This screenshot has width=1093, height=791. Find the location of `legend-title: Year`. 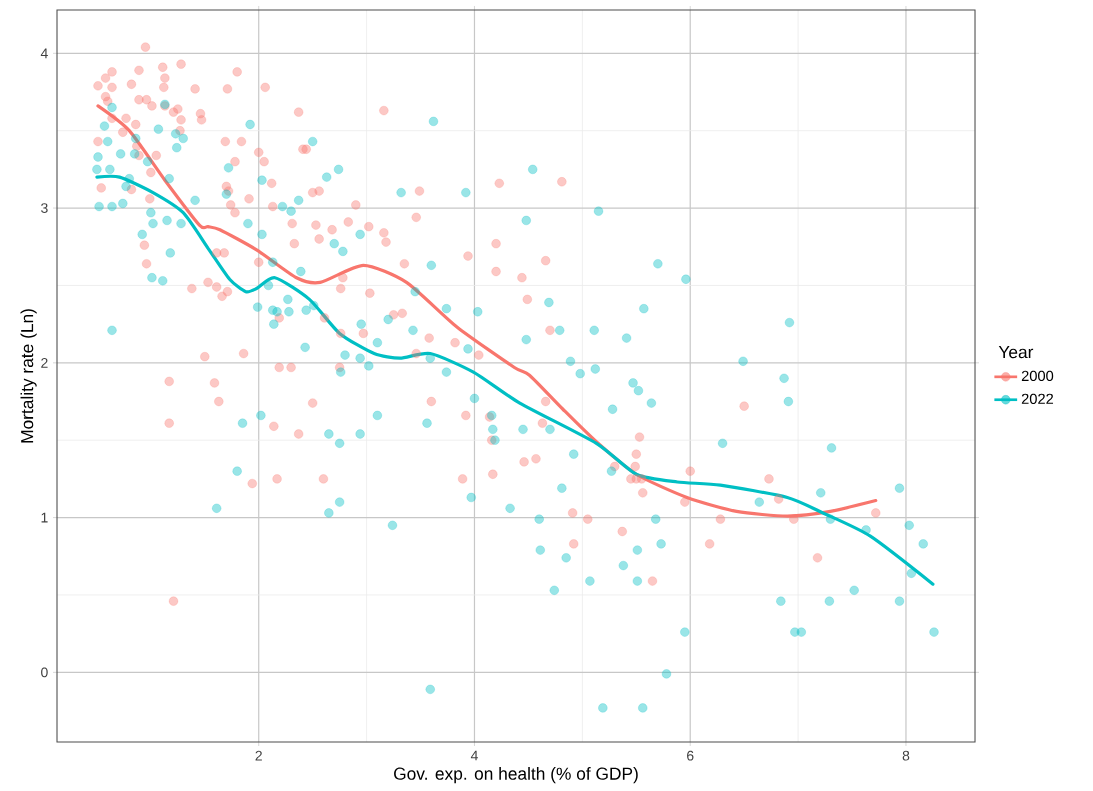

legend-title: Year is located at coordinates (1016, 352).